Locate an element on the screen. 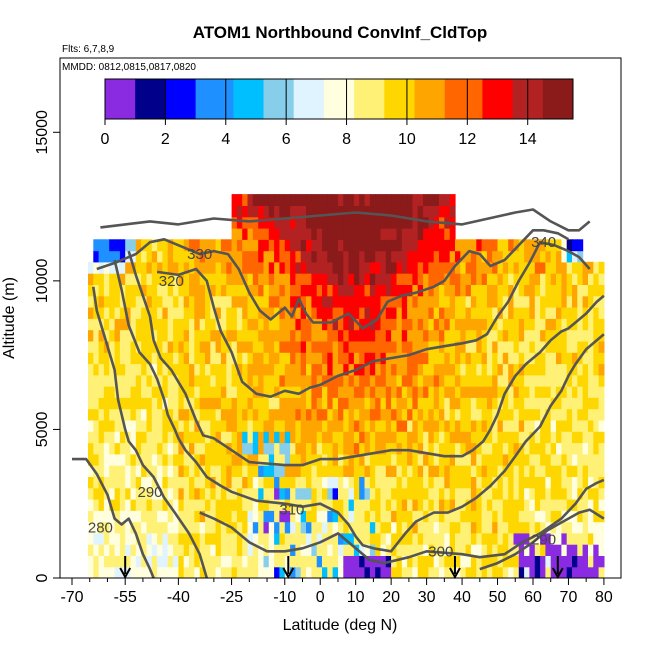 This screenshot has height=650, width=650. x-tick-label: 40 is located at coordinates (462, 597).